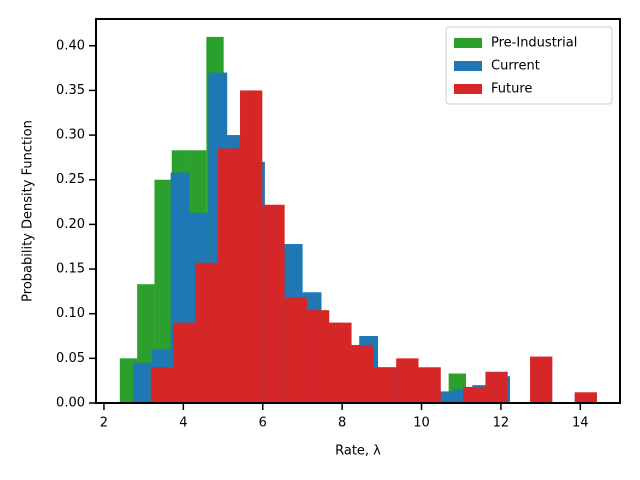 The width and height of the screenshot is (640, 480). What do you see at coordinates (501, 423) in the screenshot?
I see `x-tick-label: 12` at bounding box center [501, 423].